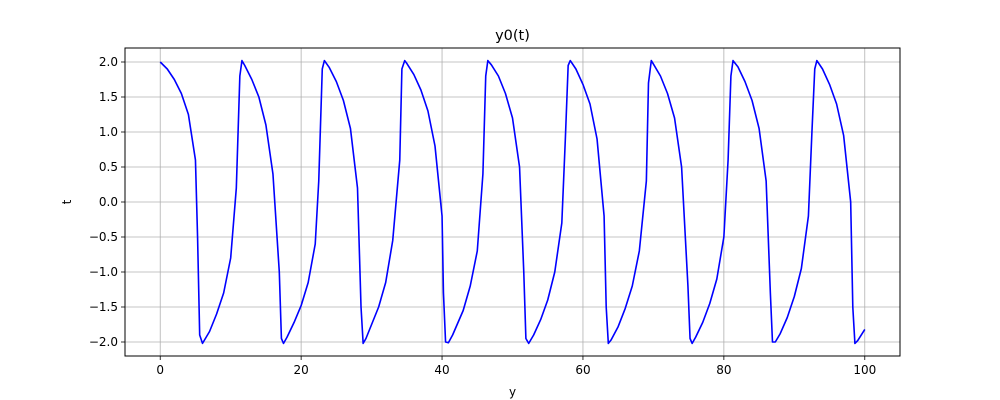  What do you see at coordinates (512, 392) in the screenshot?
I see `x-axis-label: y` at bounding box center [512, 392].